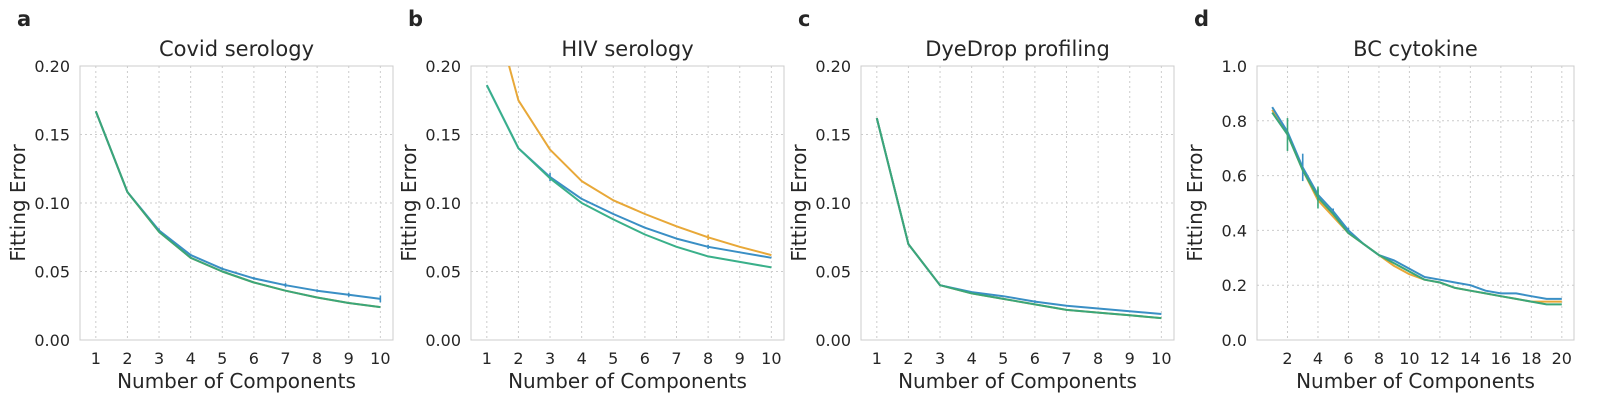 The image size is (1611, 411). I want to click on y-tick-label: 0.2, so click(1234, 285).